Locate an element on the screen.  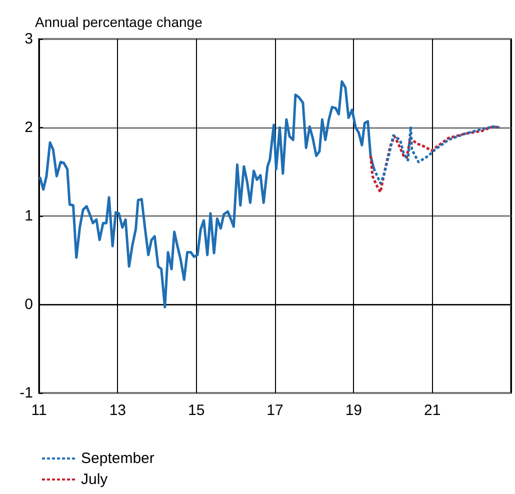
x-tick-label: 15 is located at coordinates (196, 410).